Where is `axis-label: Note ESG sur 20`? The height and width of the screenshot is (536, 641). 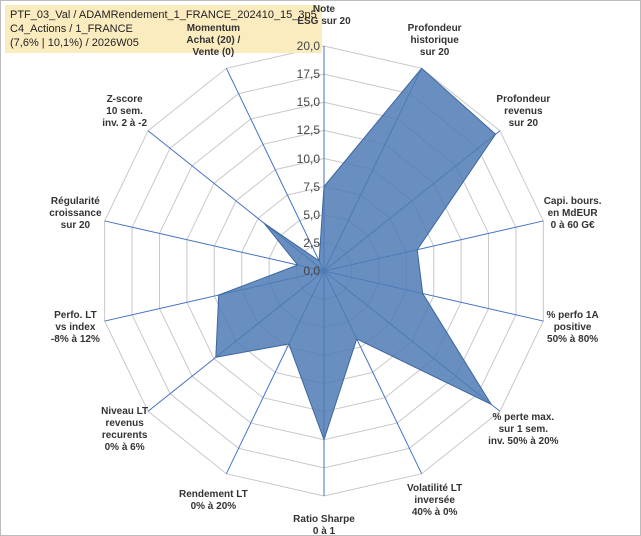
axis-label: Note ESG sur 20 is located at coordinates (324, 15).